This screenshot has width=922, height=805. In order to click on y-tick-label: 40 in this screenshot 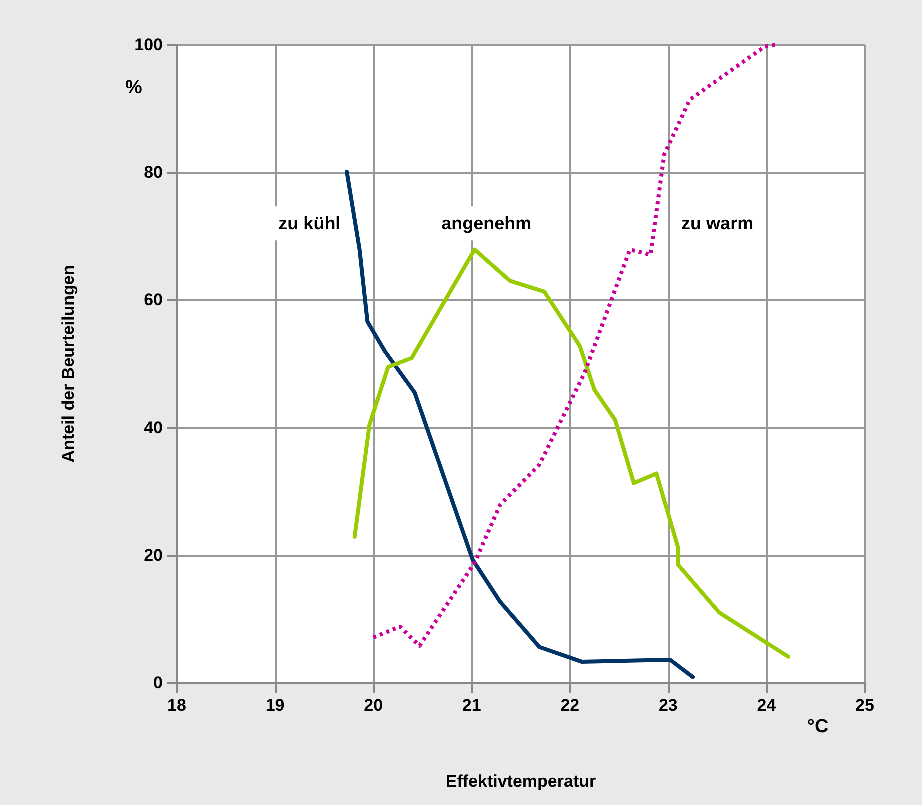, I will do `click(153, 428)`.